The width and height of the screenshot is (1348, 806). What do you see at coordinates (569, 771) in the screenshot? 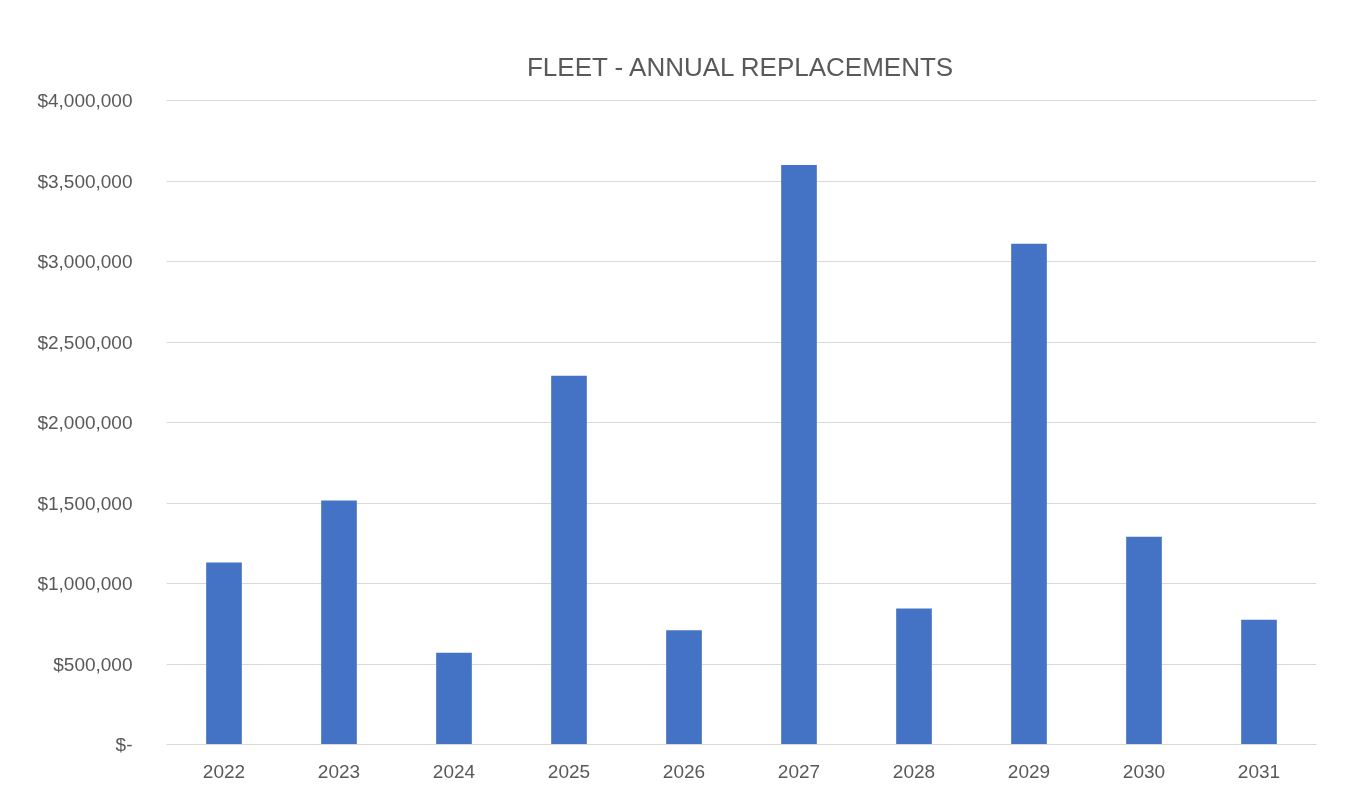
I see `x-tick-label: 2025` at bounding box center [569, 771].